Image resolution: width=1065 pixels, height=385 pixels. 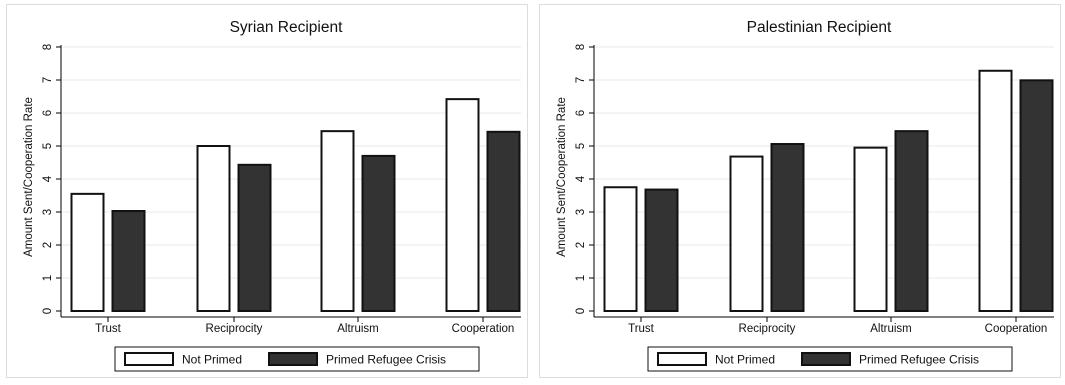 I want to click on chart-title: Palestinian Recipient, so click(x=819, y=27).